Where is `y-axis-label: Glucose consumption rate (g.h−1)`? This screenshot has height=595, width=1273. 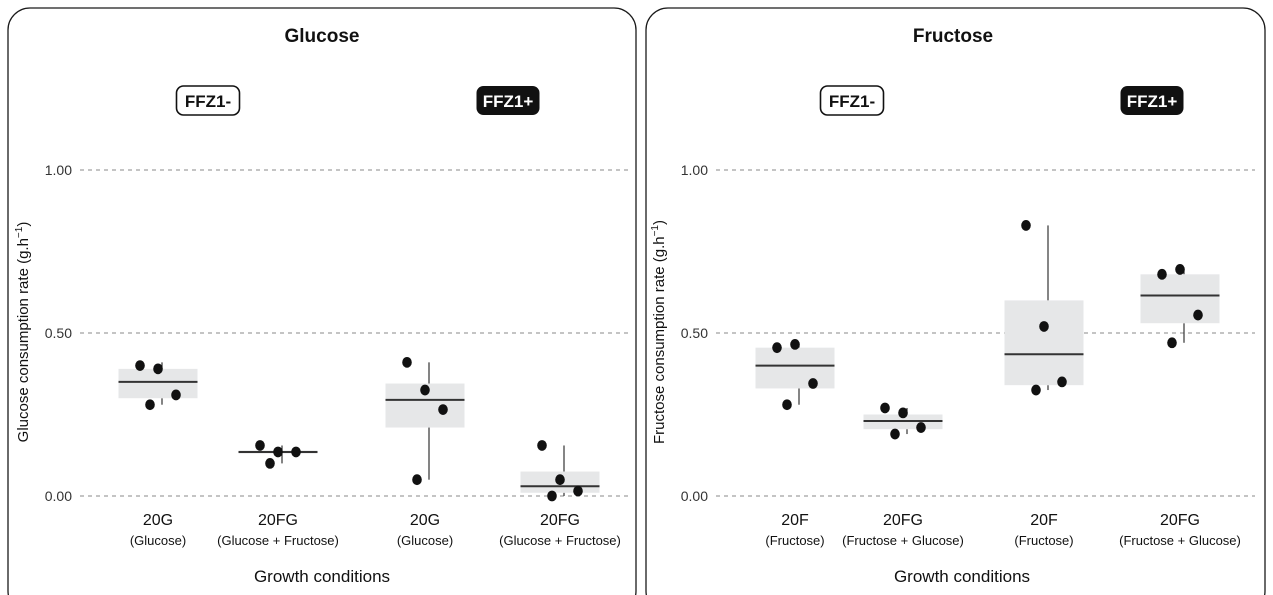
y-axis-label: Glucose consumption rate (g.h−1) is located at coordinates (23, 332).